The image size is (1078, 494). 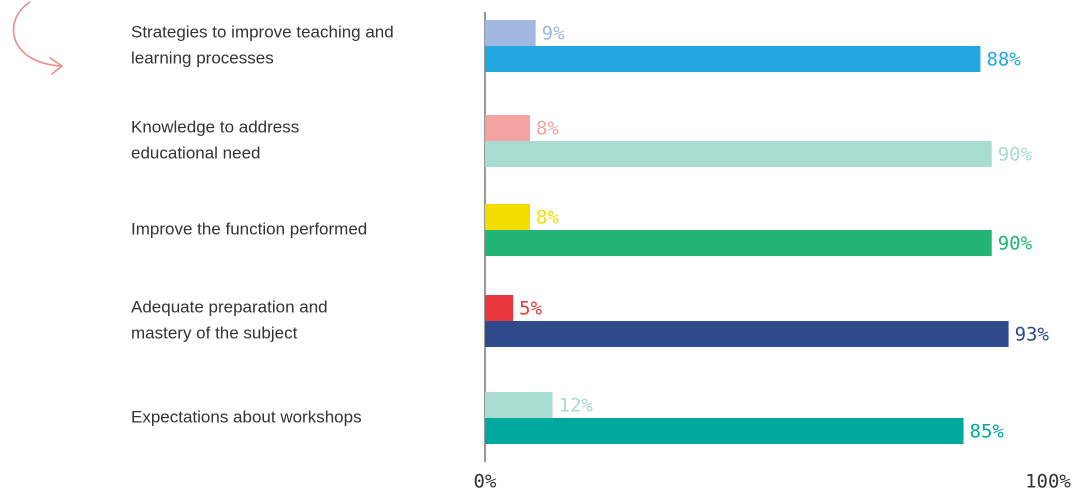 What do you see at coordinates (987, 432) in the screenshot?
I see `value-label: 85%` at bounding box center [987, 432].